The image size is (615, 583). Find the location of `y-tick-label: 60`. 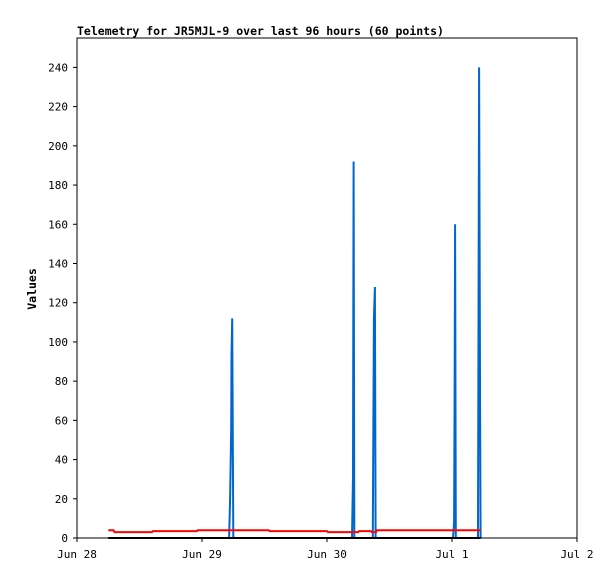

y-tick-label: 60 is located at coordinates (61, 420).